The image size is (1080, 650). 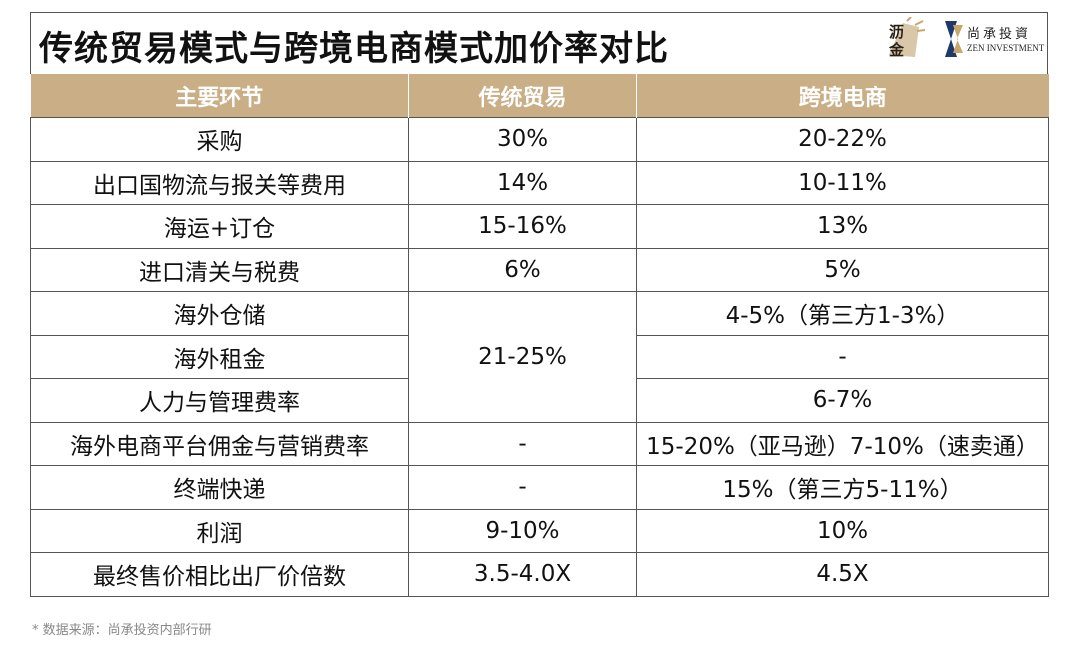 What do you see at coordinates (522, 574) in the screenshot?
I see `traditional-value: 3.5-4.0X` at bounding box center [522, 574].